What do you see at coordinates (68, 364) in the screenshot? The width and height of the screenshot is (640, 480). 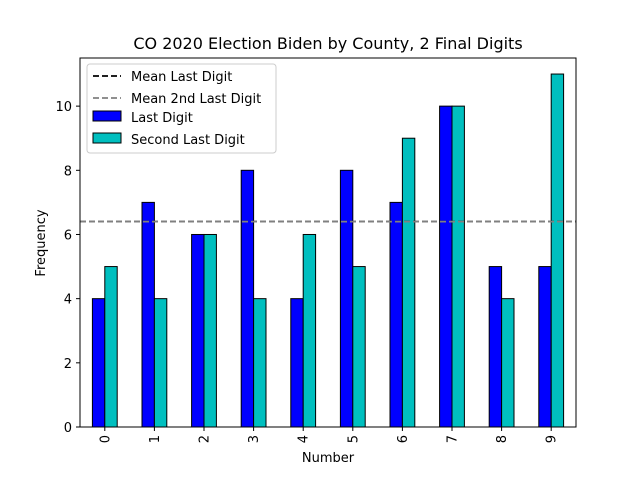 I see `y-tick-label: 2` at bounding box center [68, 364].